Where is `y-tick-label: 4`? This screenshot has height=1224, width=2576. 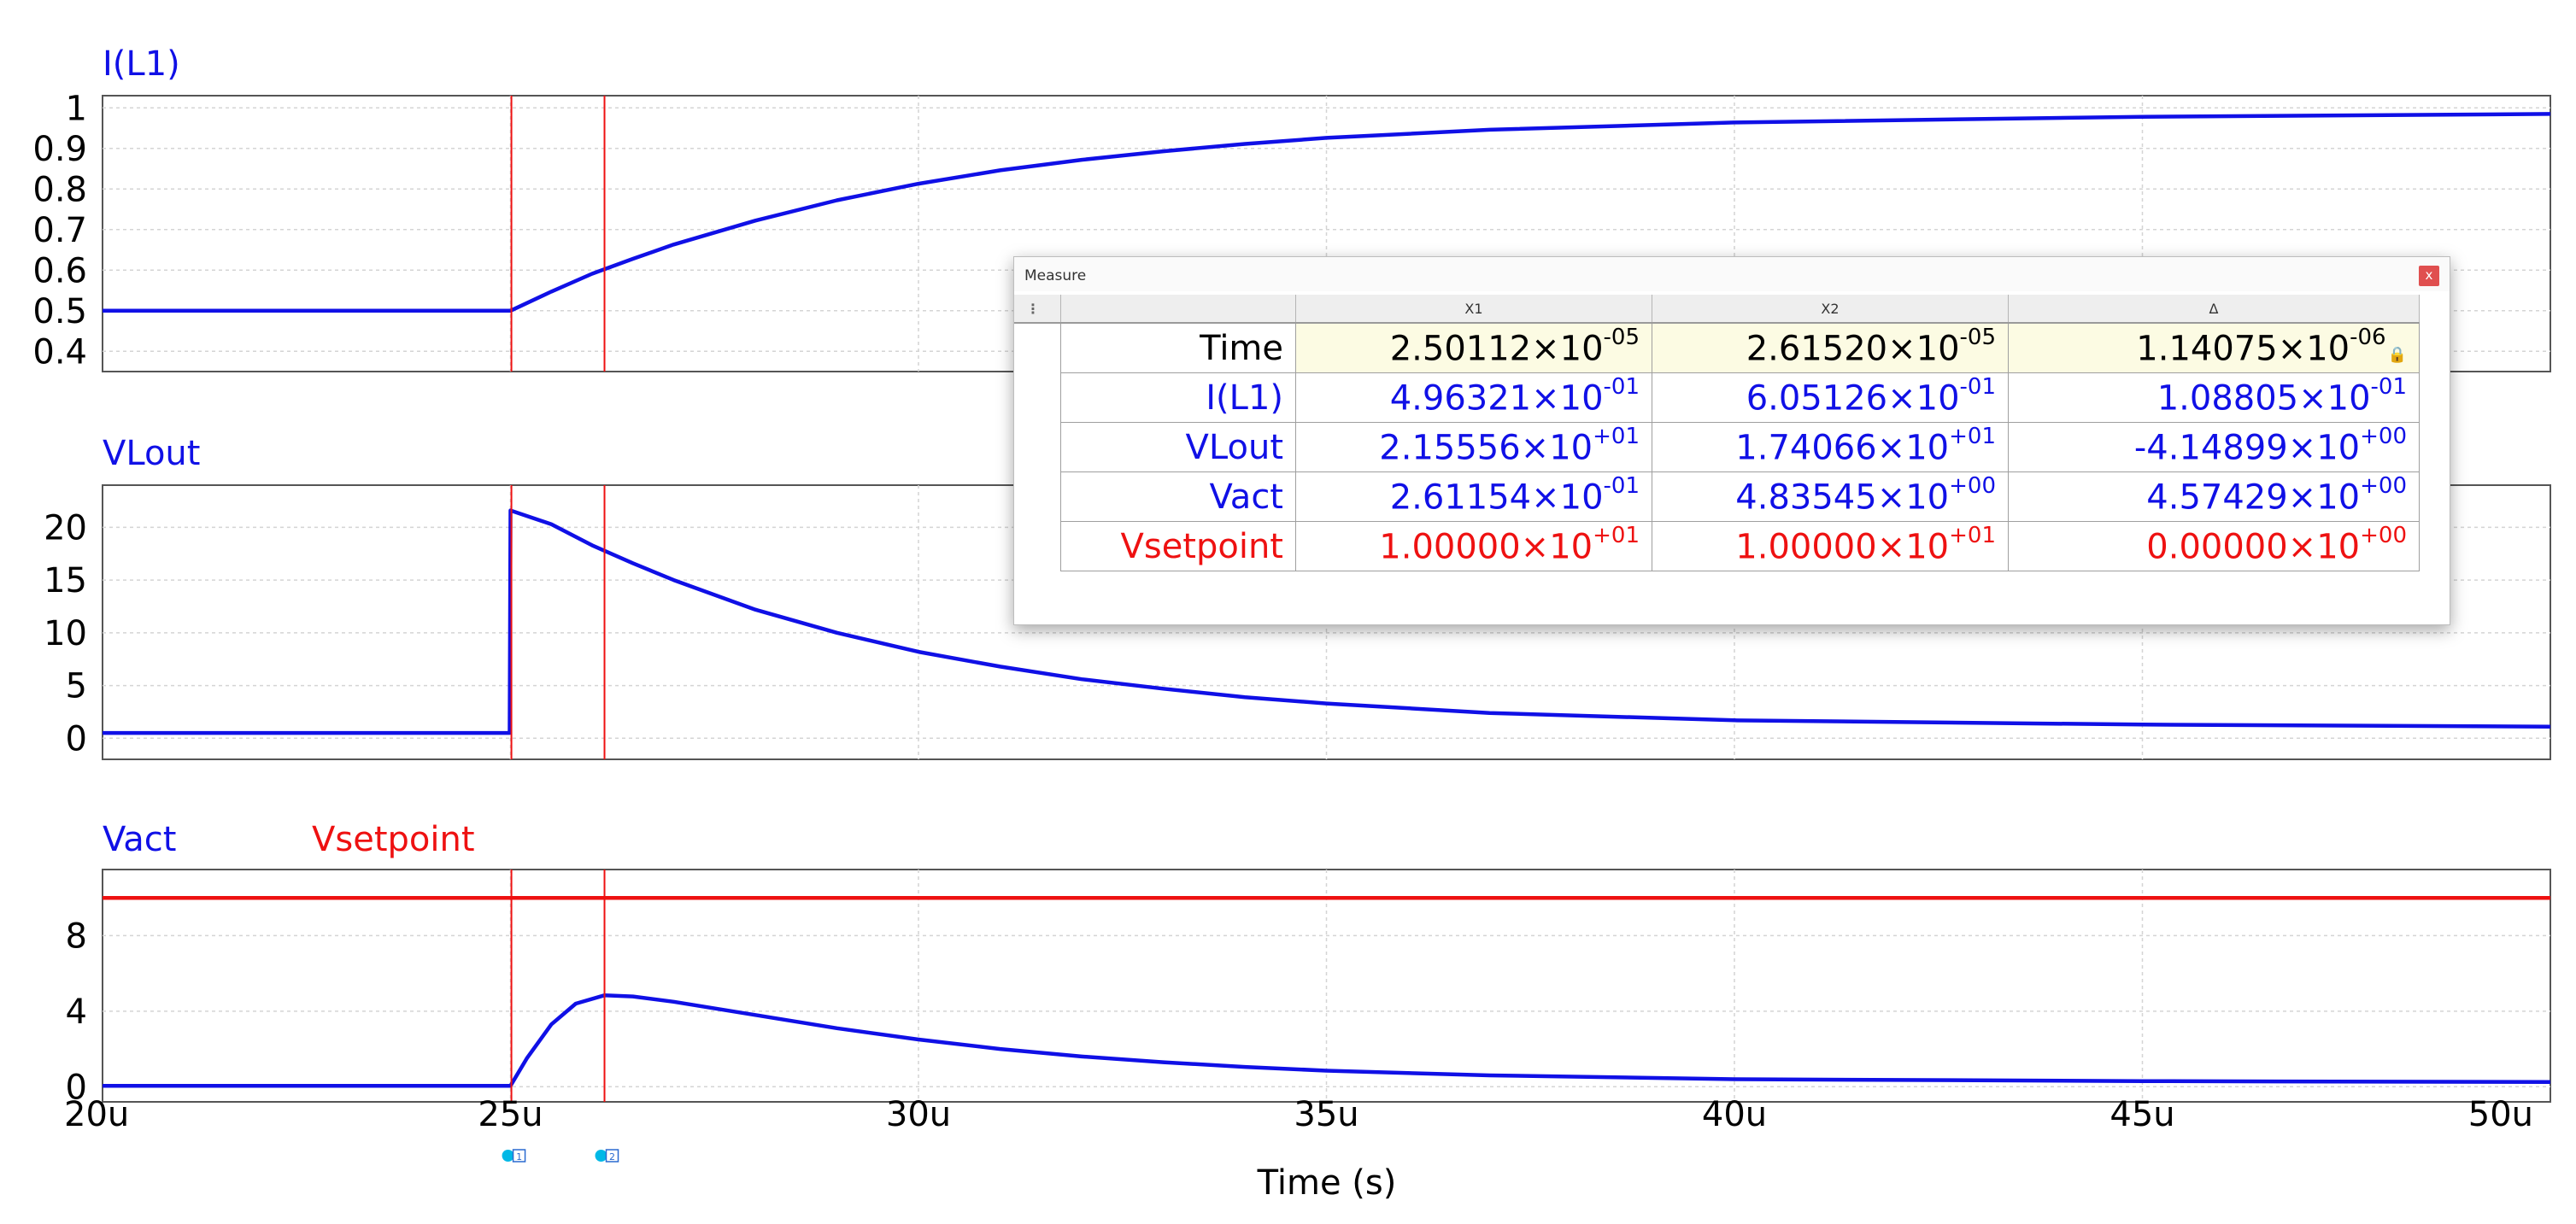 y-tick-label: 4 is located at coordinates (76, 1013).